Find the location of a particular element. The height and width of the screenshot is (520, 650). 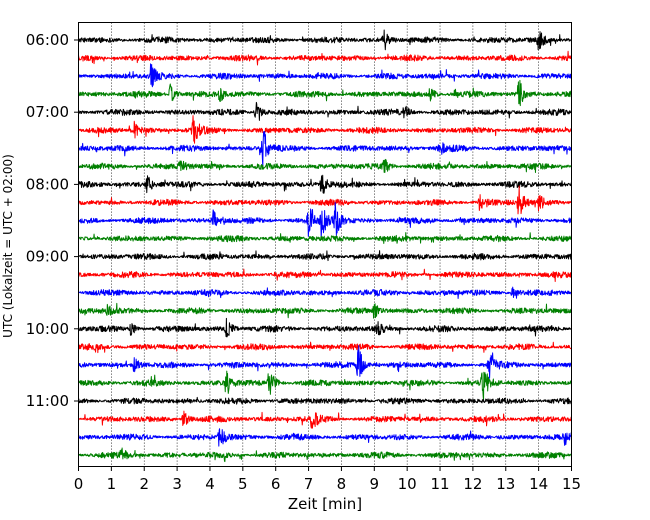

y-tick-label: 09:00 is located at coordinates (47, 257).